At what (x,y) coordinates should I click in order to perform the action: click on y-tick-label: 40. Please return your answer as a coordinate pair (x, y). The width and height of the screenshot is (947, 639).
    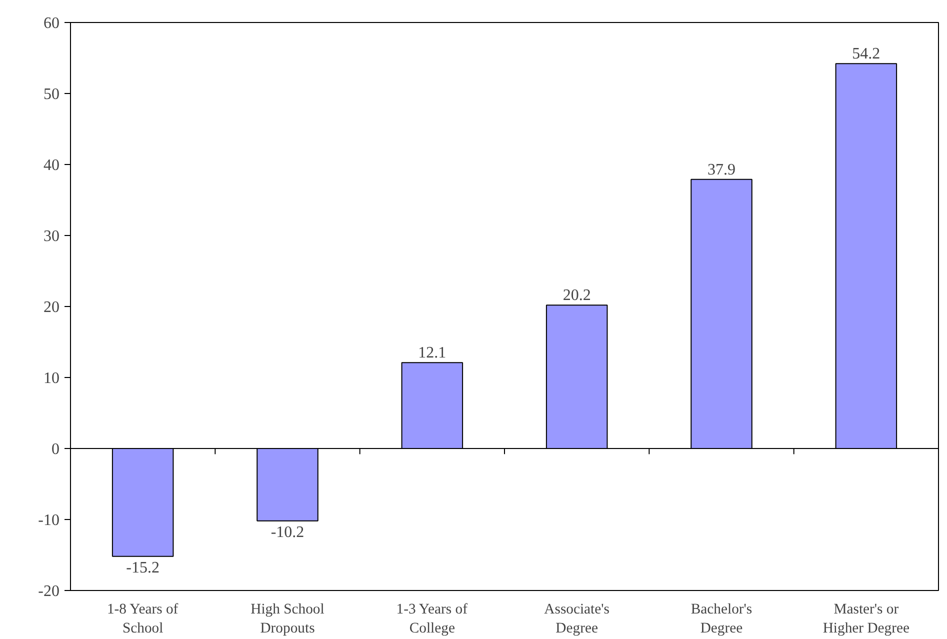
    Looking at the image, I should click on (52, 165).